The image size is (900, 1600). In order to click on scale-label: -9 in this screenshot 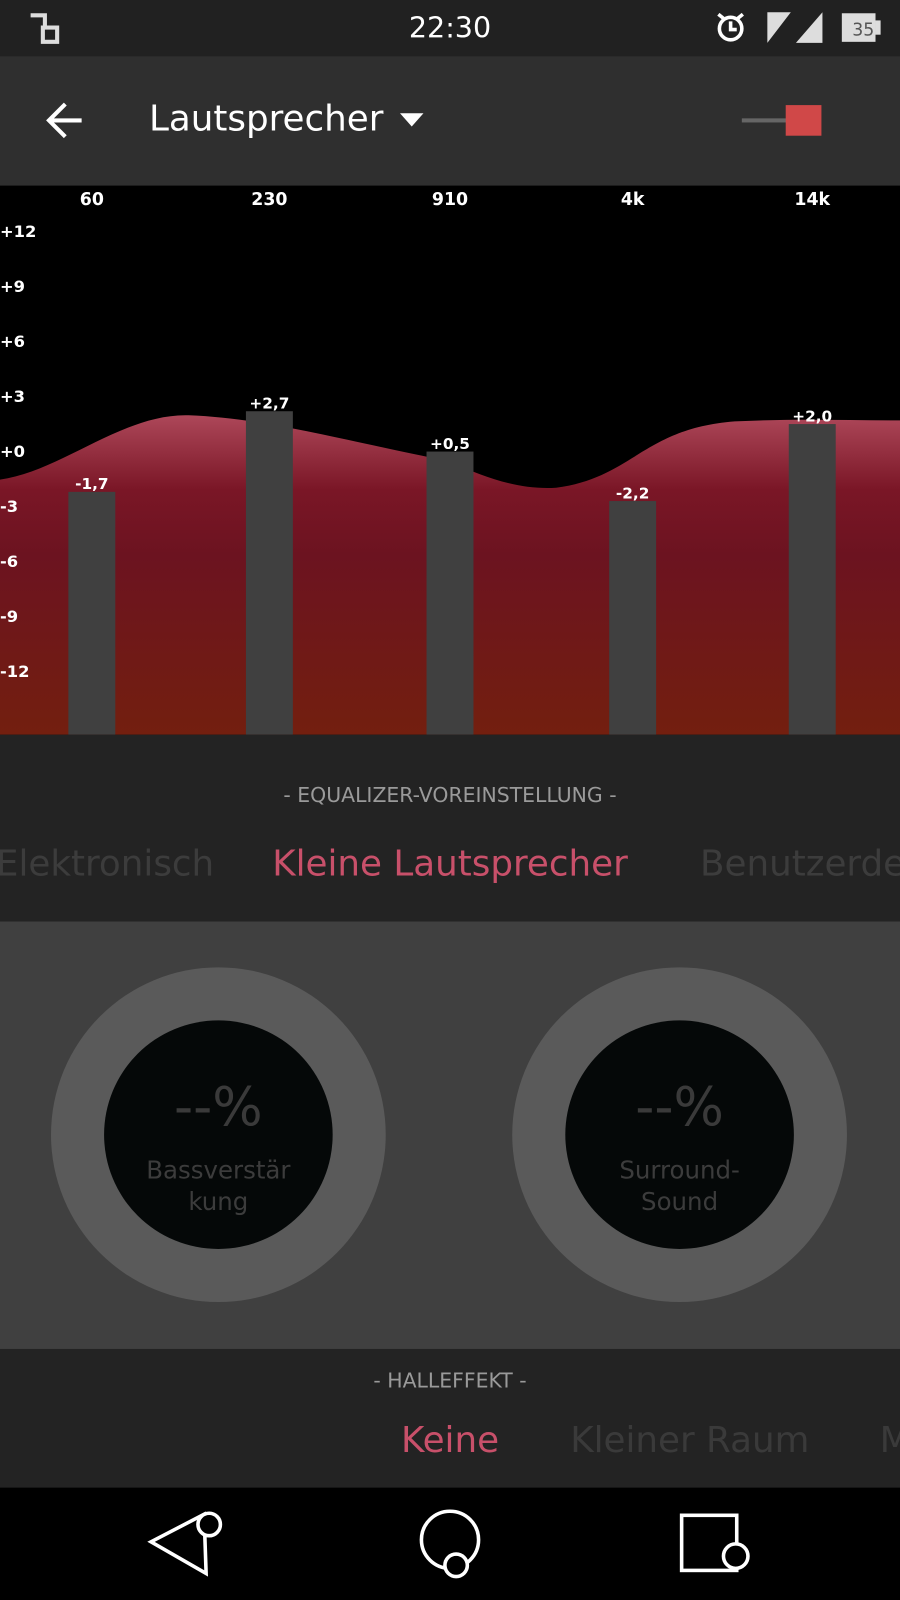, I will do `click(9, 616)`.